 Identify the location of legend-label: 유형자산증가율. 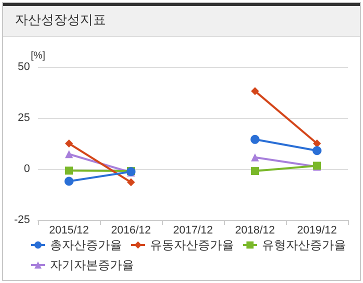
(304, 245).